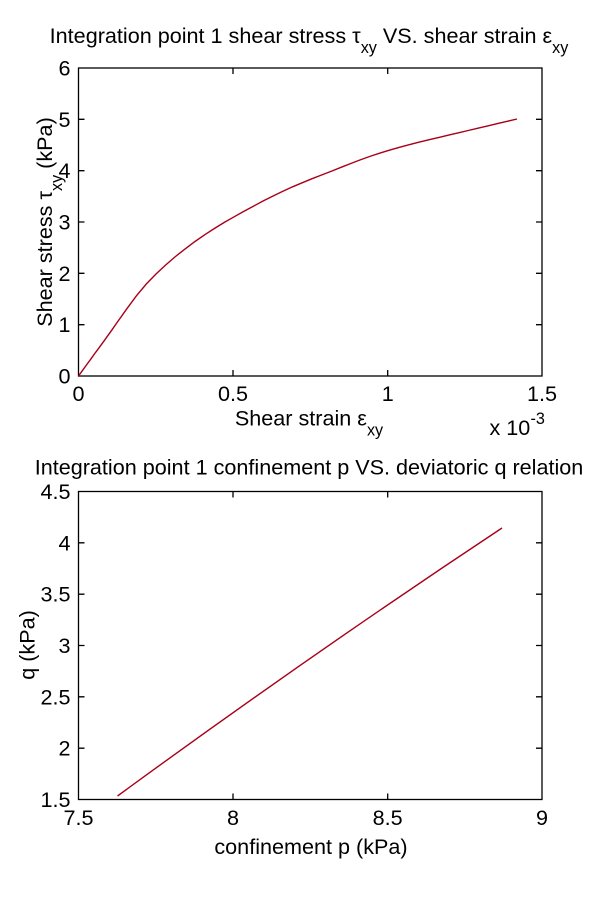 The height and width of the screenshot is (900, 600). What do you see at coordinates (388, 817) in the screenshot?
I see `svg-text: 8.5` at bounding box center [388, 817].